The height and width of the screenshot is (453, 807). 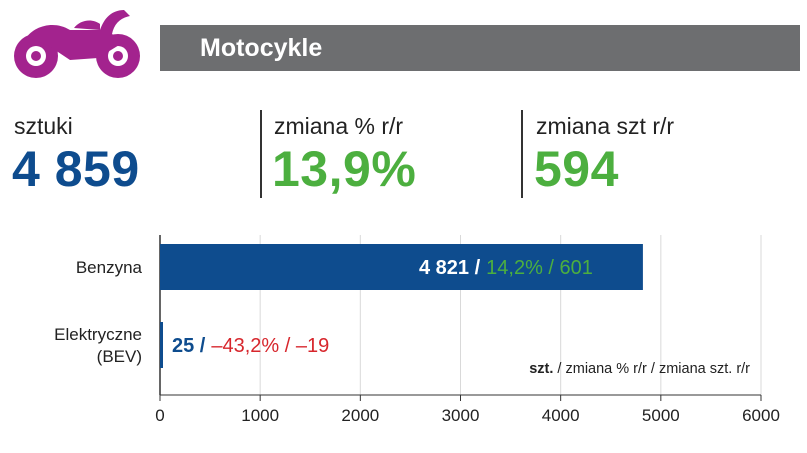 What do you see at coordinates (98, 345) in the screenshot?
I see `category-label: Elektryczne (BEV)` at bounding box center [98, 345].